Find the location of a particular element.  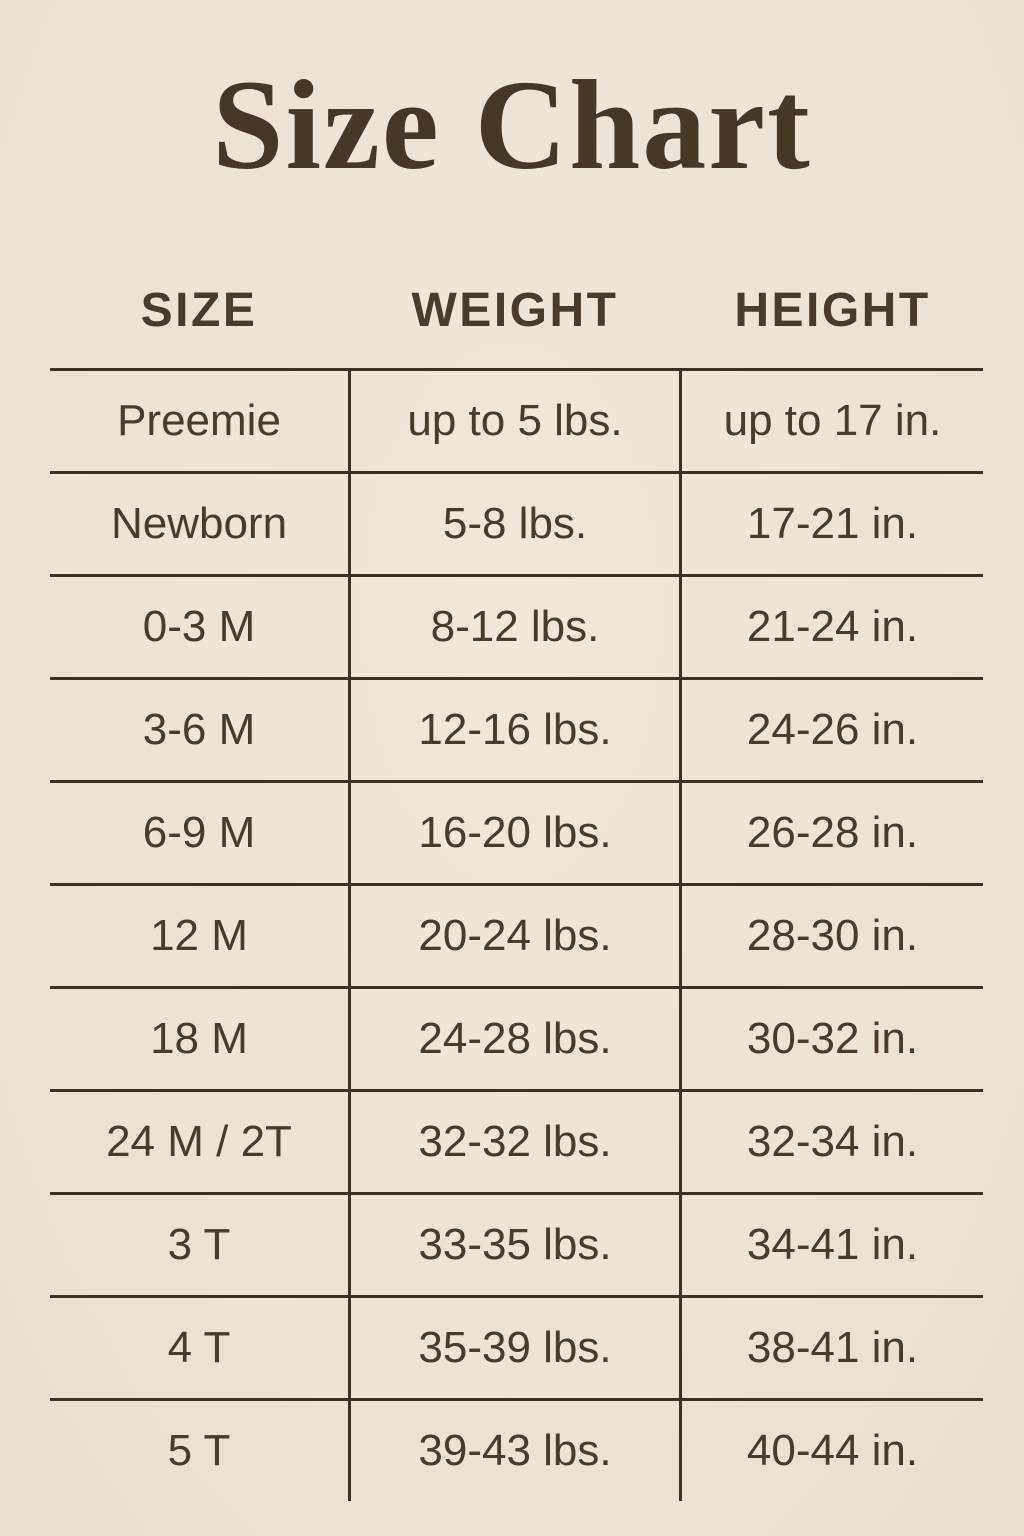

weight-cell: 39-43 lbs. is located at coordinates (515, 1451).